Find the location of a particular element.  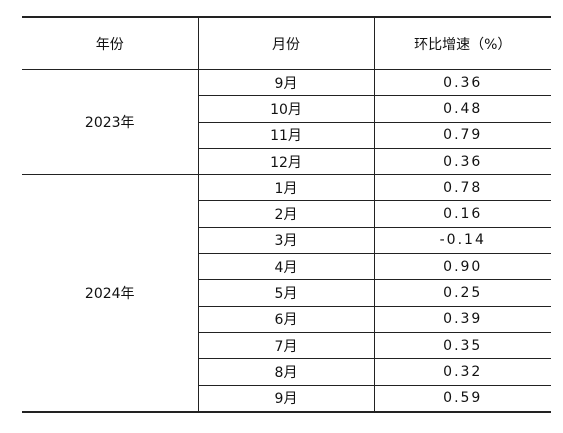

value-cell: 0.39 is located at coordinates (462, 319).